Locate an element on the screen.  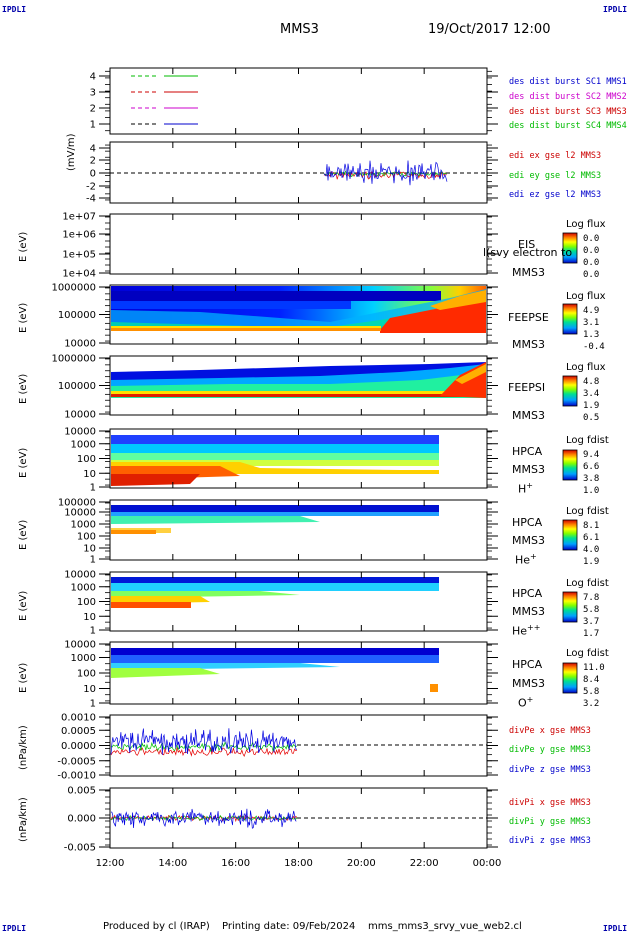
panel3-ylabel: E (eV) is located at coordinates (23, 246).